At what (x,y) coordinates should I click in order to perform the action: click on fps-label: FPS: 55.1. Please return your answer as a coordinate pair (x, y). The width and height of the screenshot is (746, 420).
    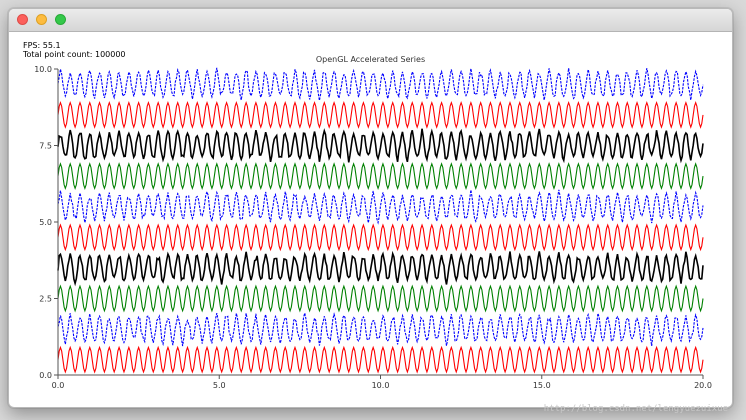
    Looking at the image, I should click on (42, 45).